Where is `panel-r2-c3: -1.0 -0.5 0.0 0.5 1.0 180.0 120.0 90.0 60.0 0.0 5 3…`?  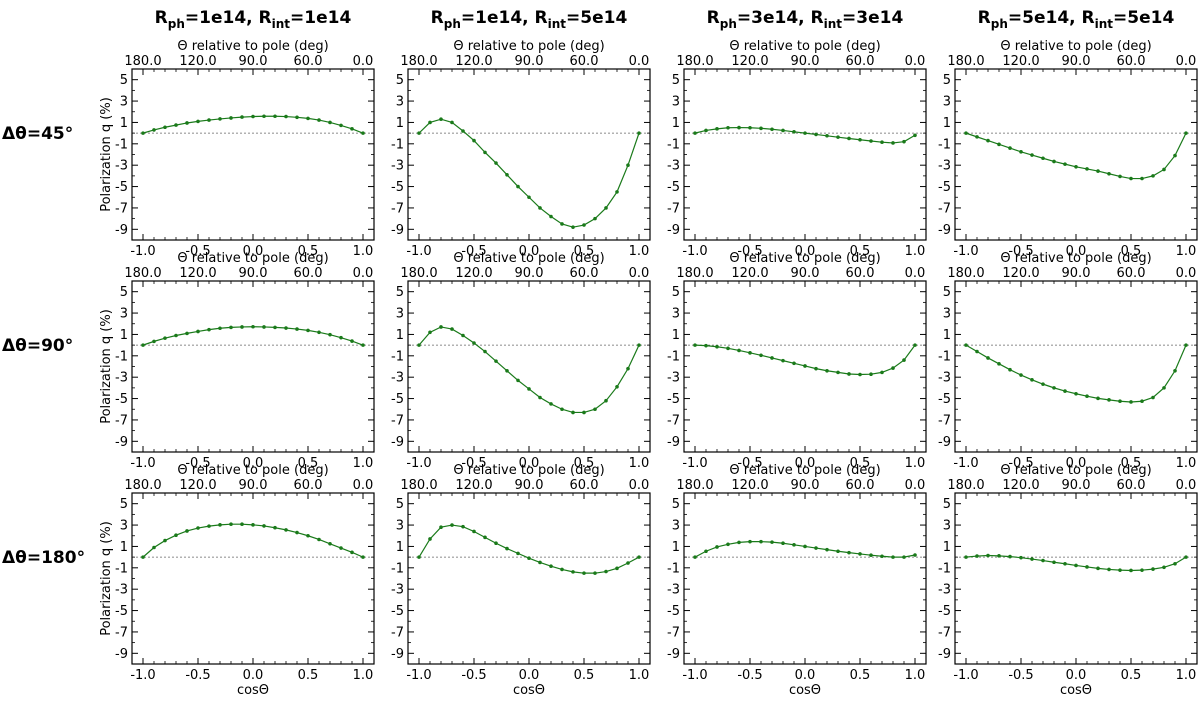
panel-r2-c3: -1.0 -0.5 0.0 0.5 1.0 180.0 120.0 90.0 60.0 0.0 5 3… is located at coordinates (1068, 580).